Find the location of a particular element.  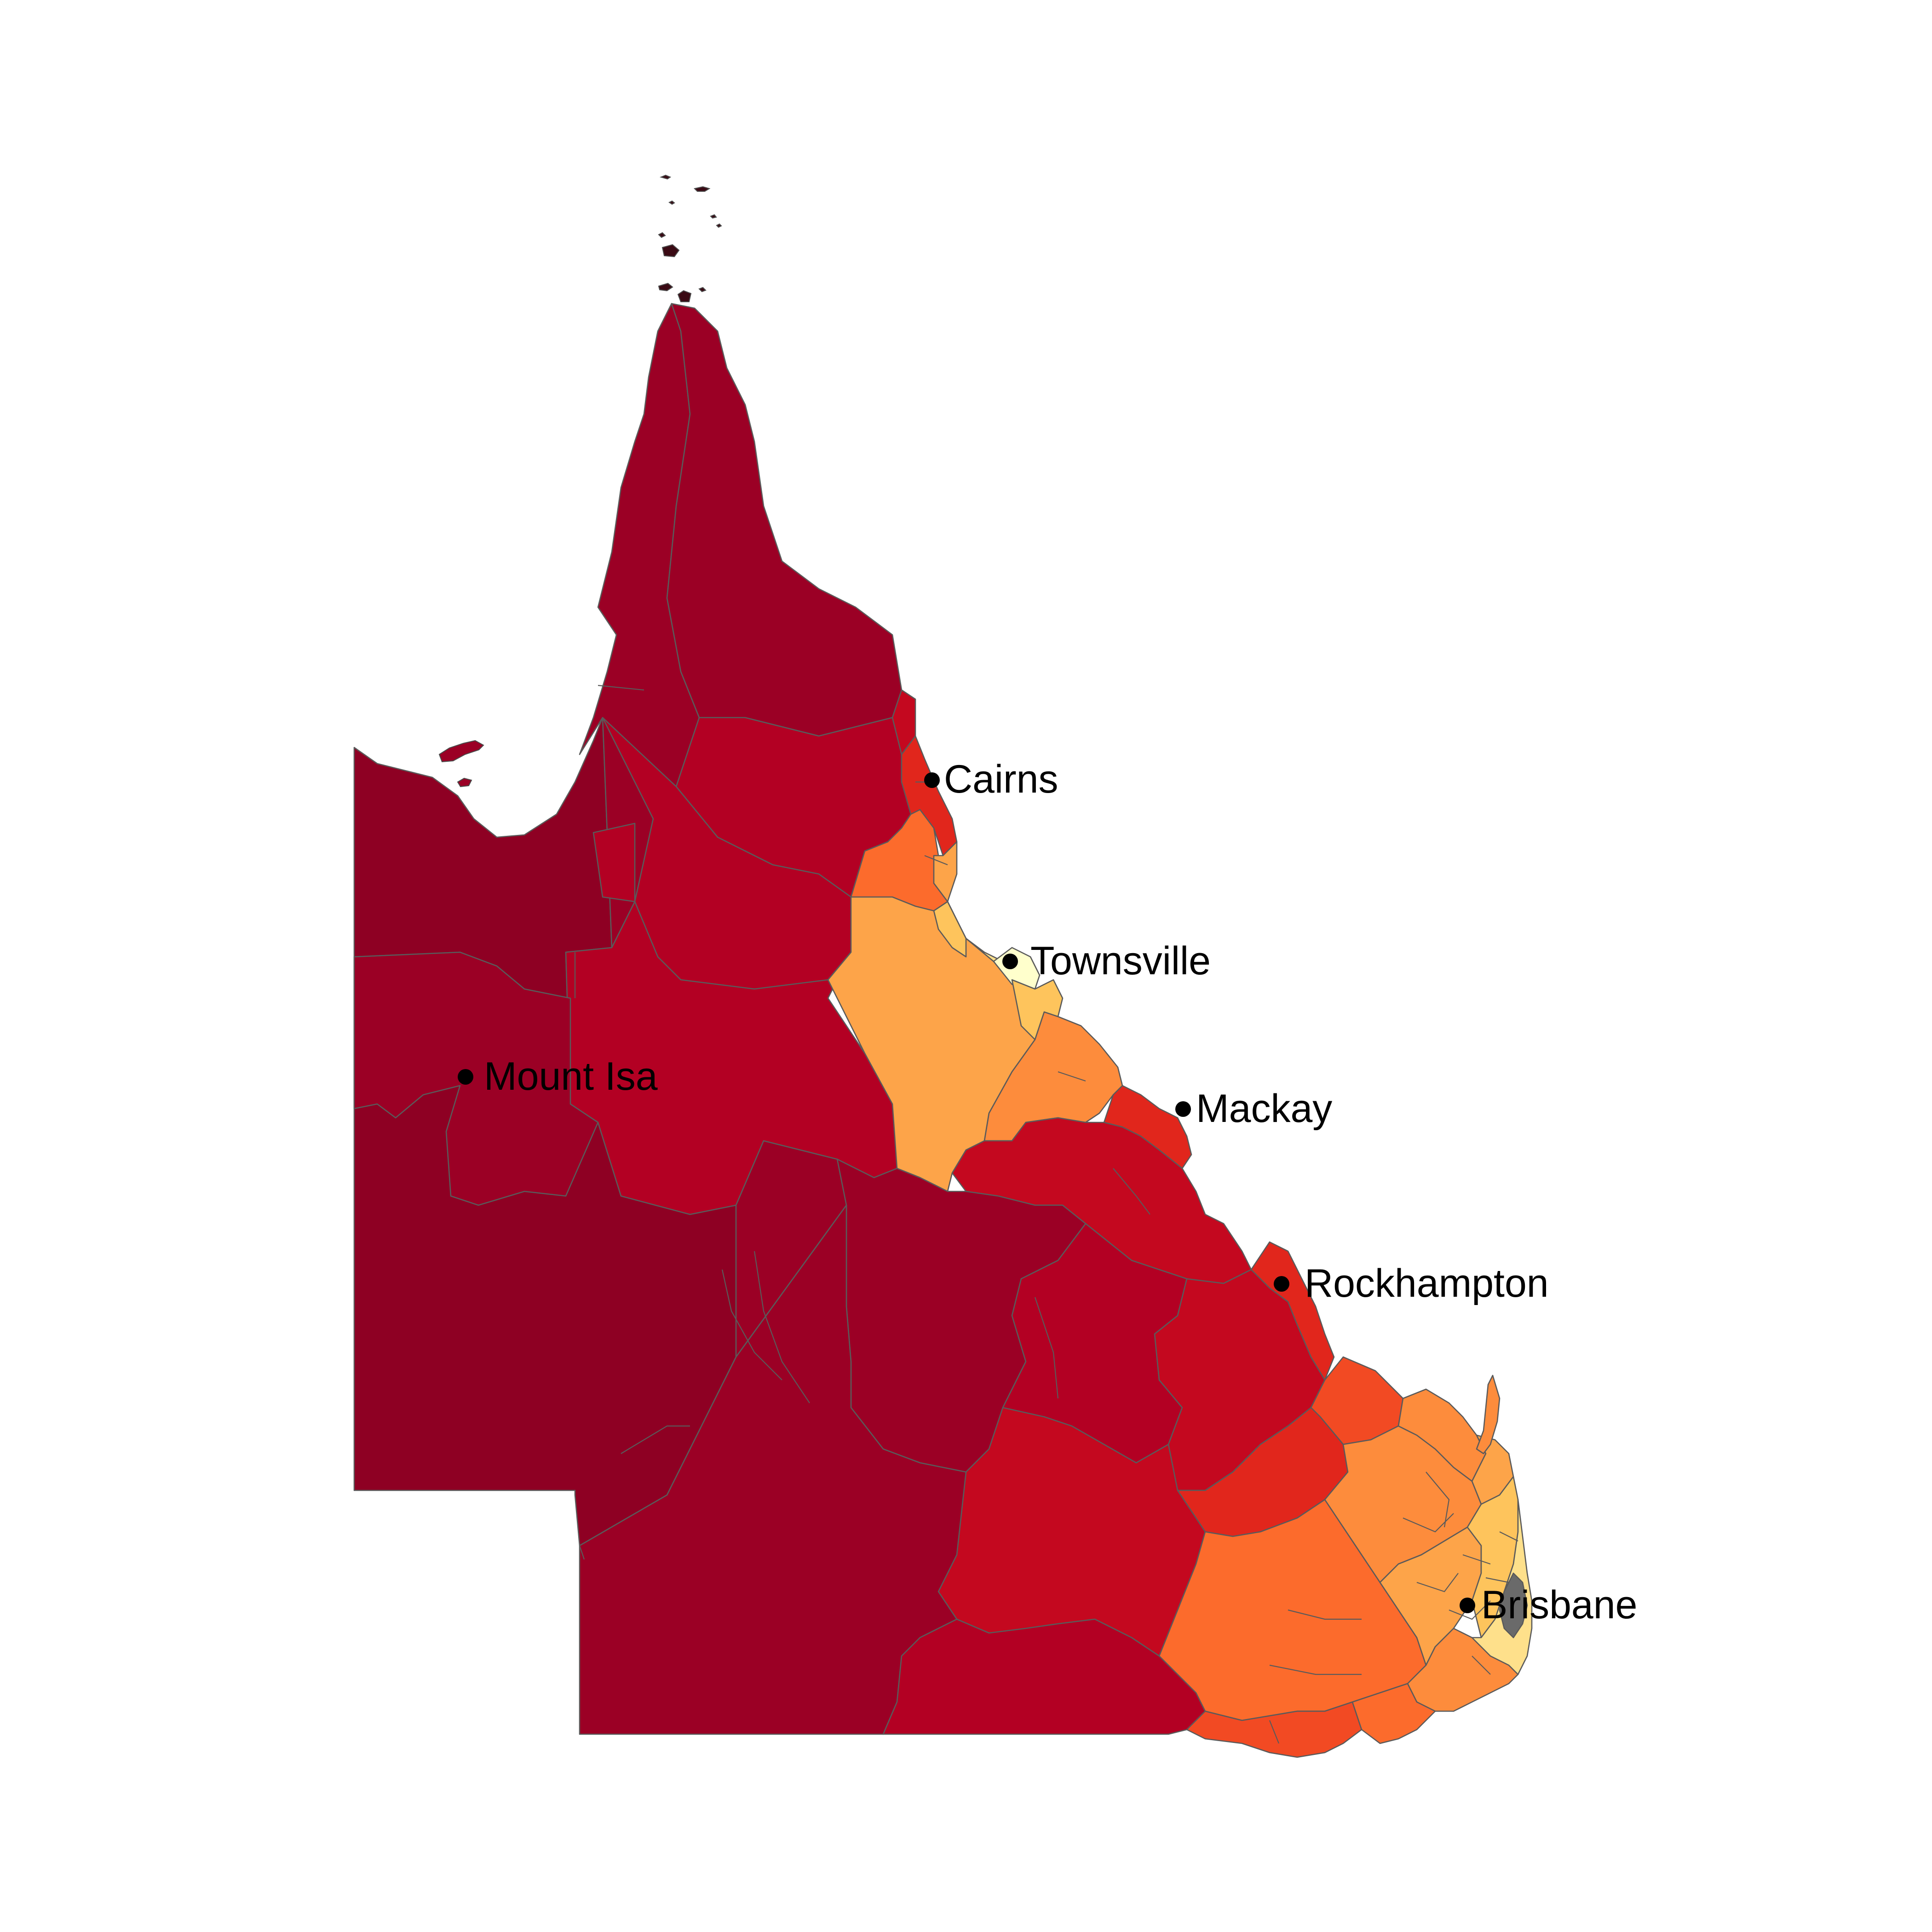

city-brisbane: Brisbane is located at coordinates (1548, 1605).